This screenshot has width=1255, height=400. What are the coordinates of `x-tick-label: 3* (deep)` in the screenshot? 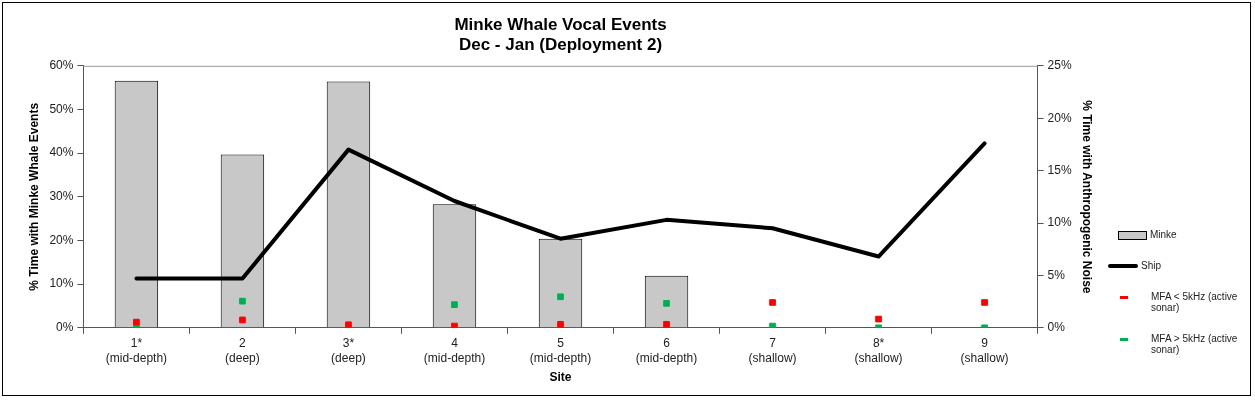 It's located at (348, 350).